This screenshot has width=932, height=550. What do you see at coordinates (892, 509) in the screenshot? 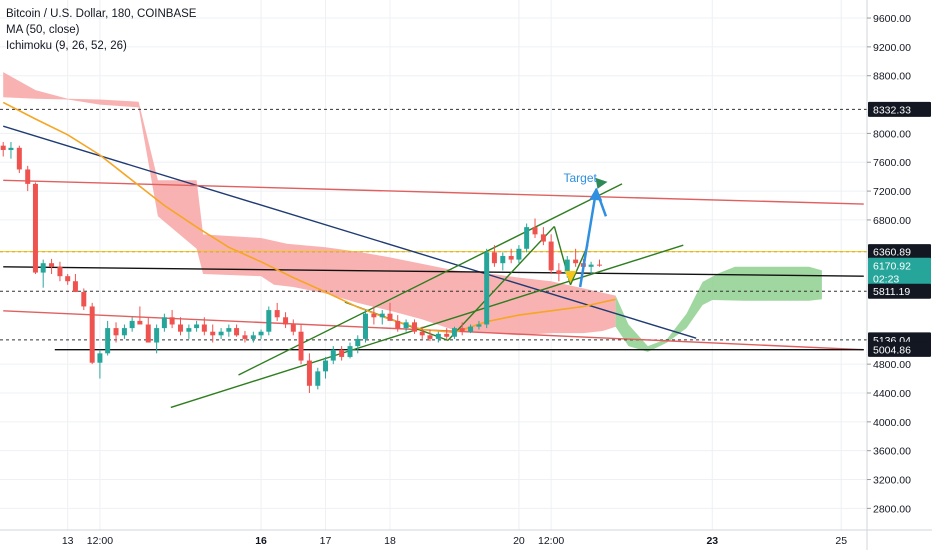
I see `price-tick-label: 2800.00` at bounding box center [892, 509].